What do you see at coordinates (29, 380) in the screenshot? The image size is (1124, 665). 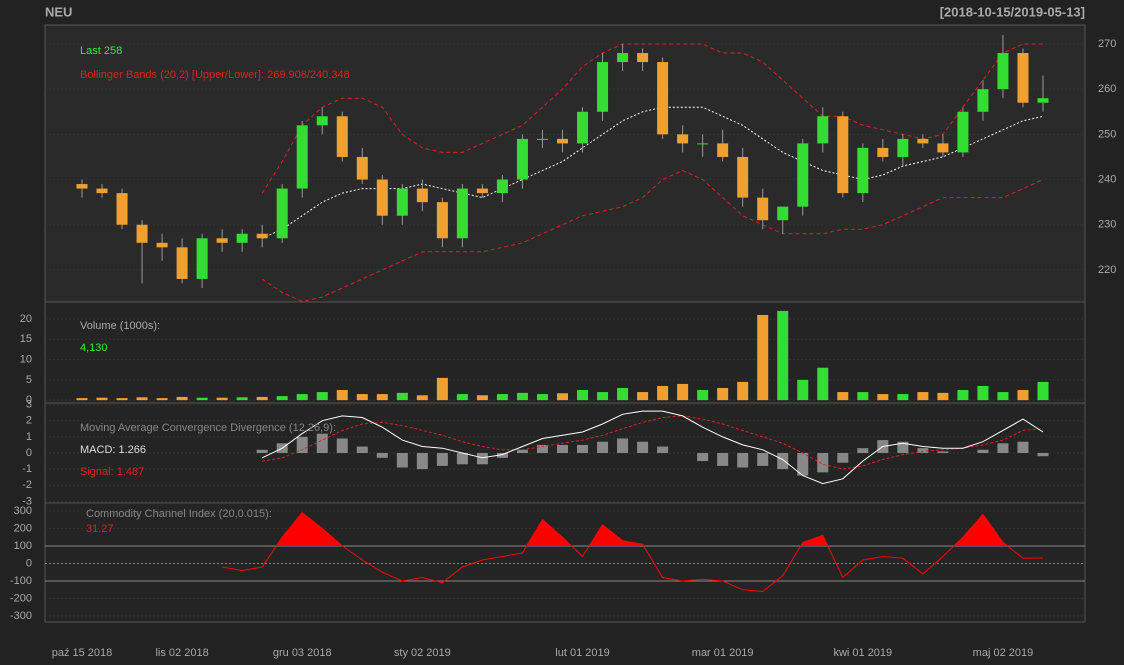 I see `y-tick-label: 5` at bounding box center [29, 380].